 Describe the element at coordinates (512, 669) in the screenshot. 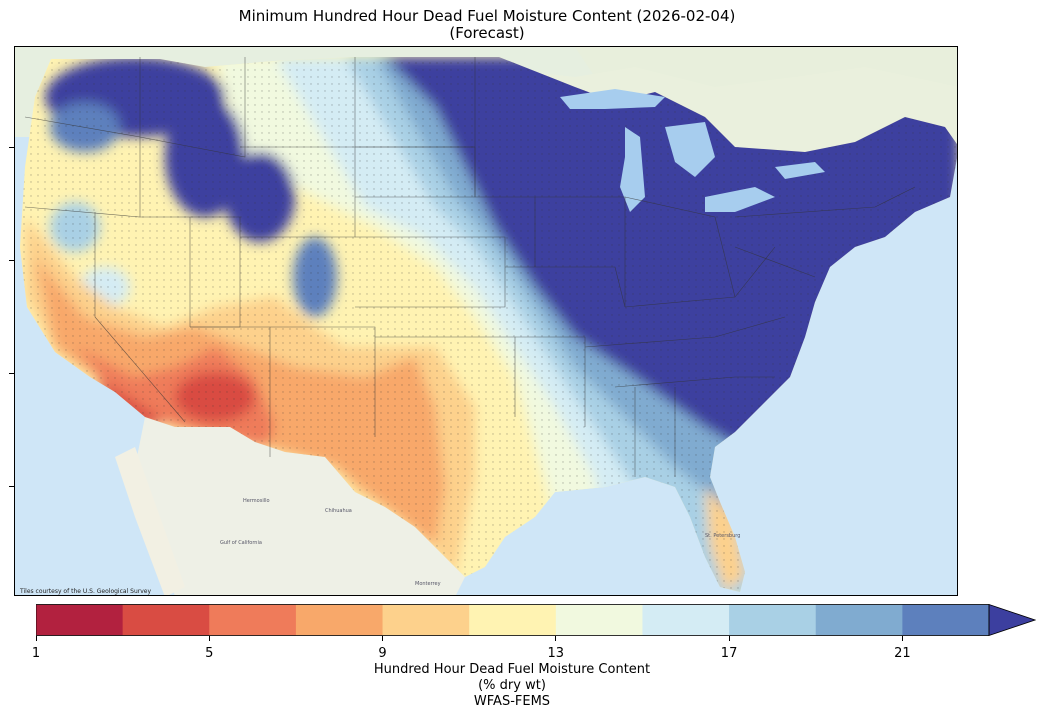

I see `caption-line-1: Hundred Hour Dead Fuel Moisture Content` at that location.